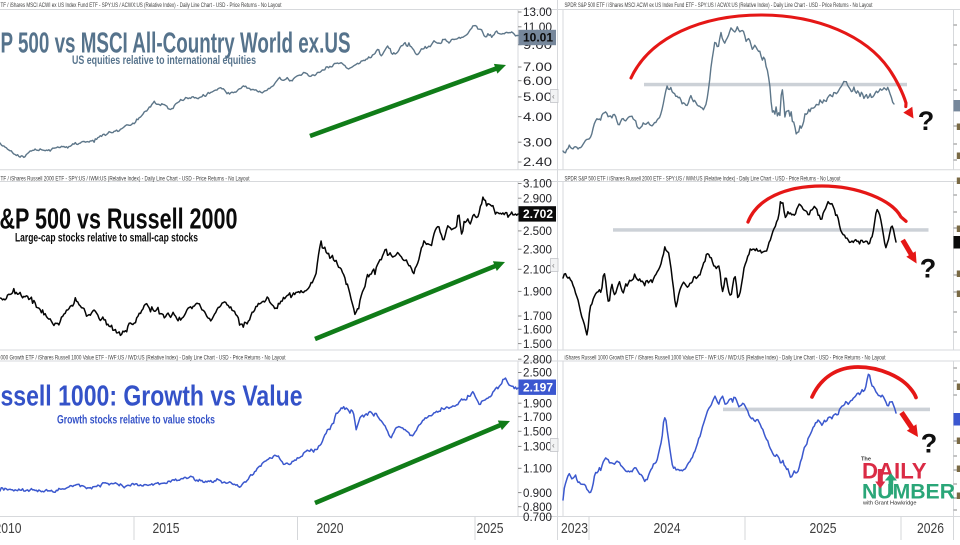  Describe the element at coordinates (574, 529) in the screenshot. I see `svg-text: 2023` at that location.